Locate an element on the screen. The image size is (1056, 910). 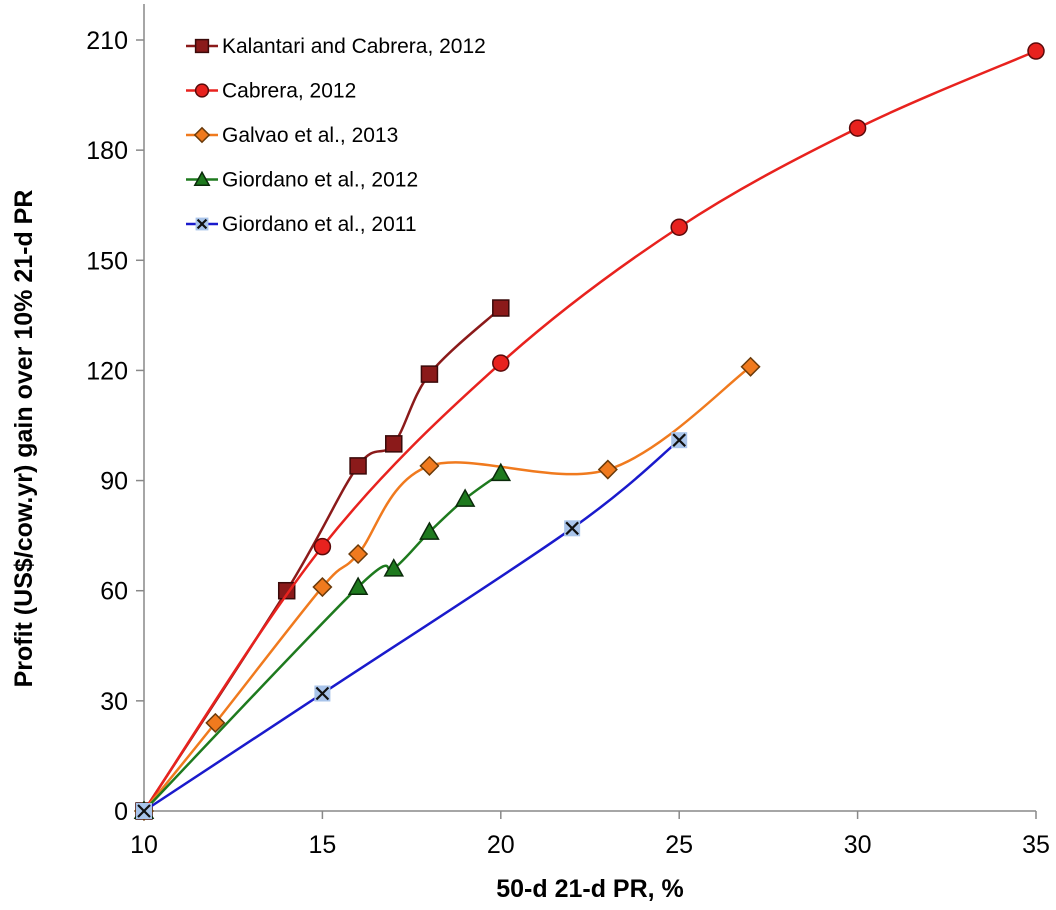
legend-entry: Giordano et al., 2011 is located at coordinates (301, 224).